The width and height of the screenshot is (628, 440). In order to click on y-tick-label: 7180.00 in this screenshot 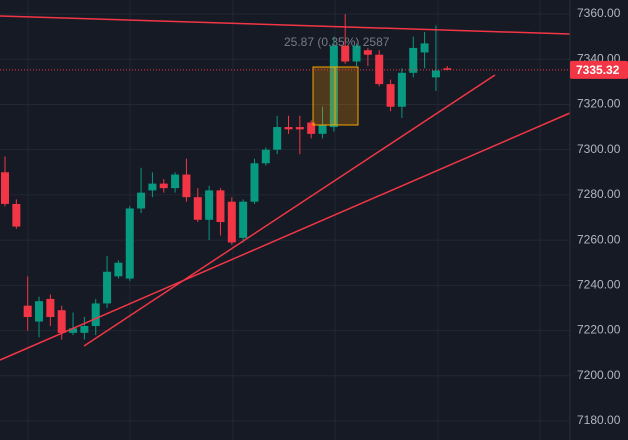, I will do `click(599, 420)`.